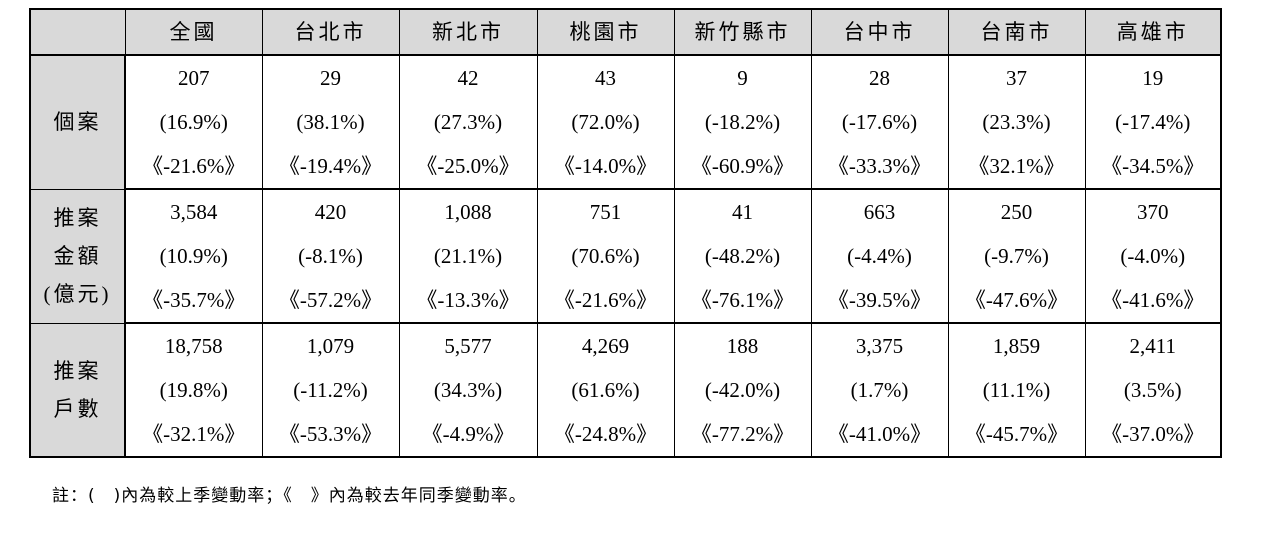  What do you see at coordinates (605, 390) in the screenshot?
I see `table-cell: (61.6%)` at bounding box center [605, 390].